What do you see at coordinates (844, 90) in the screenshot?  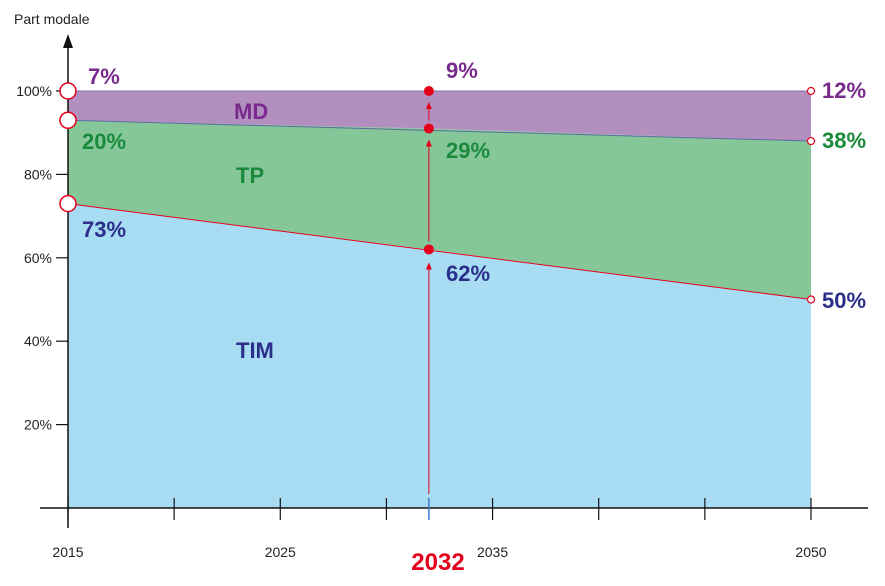 I see `pct-2050-md: 12%` at bounding box center [844, 90].